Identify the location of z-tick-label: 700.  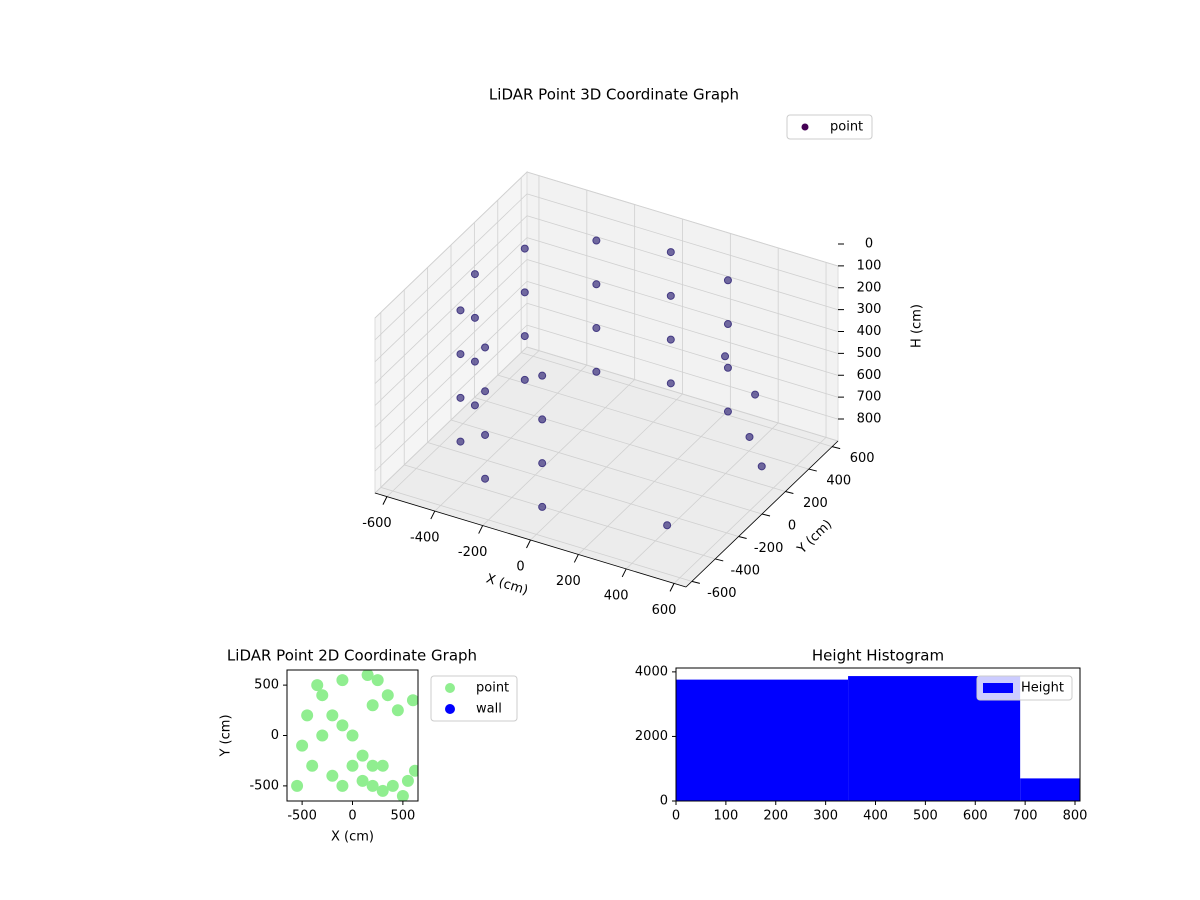
(869, 397).